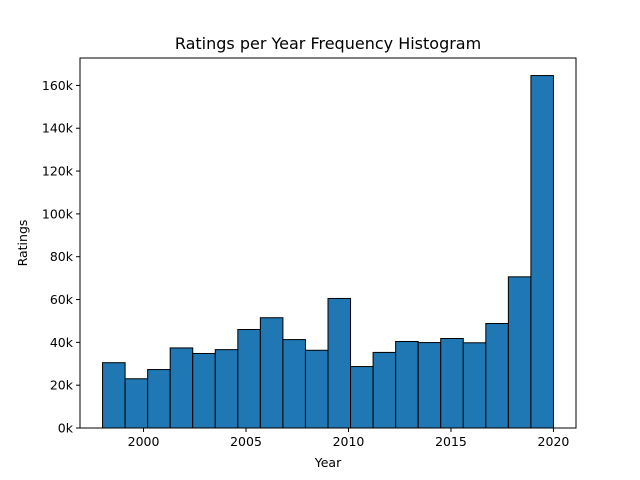  I want to click on chart-title: Ratings per Year Frequency Histogram, so click(328, 43).